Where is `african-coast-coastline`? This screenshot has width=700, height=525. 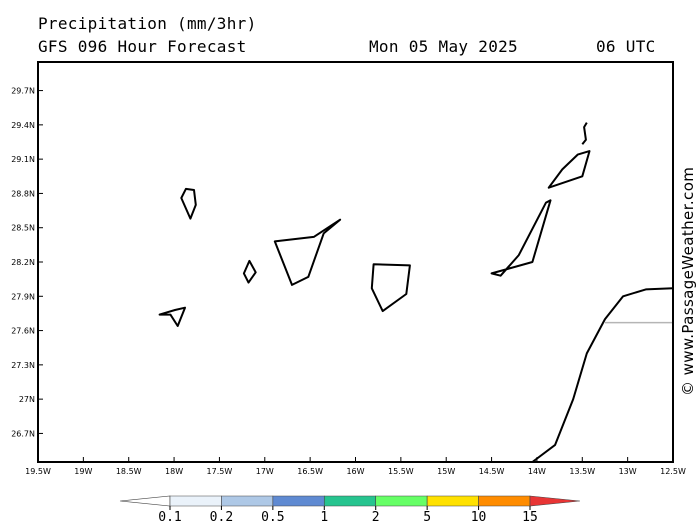
african-coast-coastline is located at coordinates (602, 375).